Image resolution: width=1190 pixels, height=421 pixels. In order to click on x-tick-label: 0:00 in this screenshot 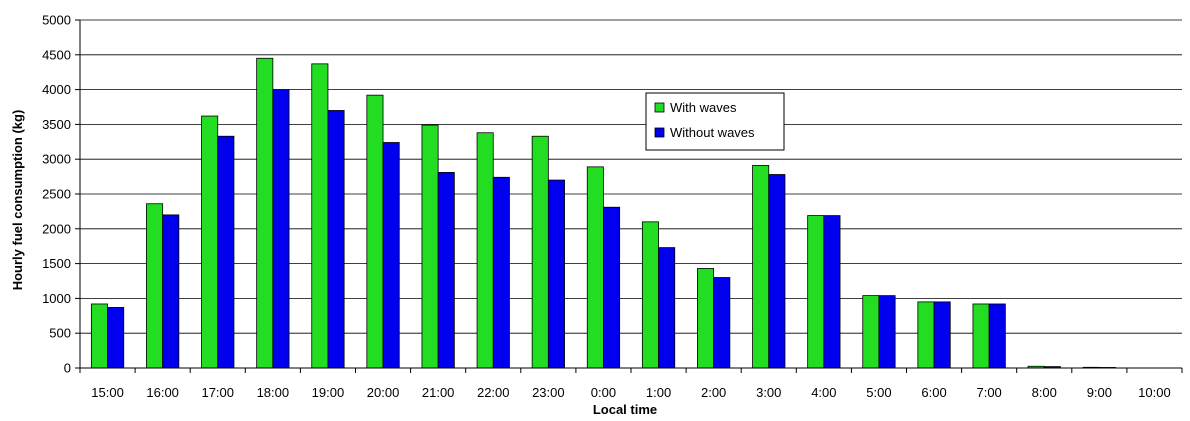, I will do `click(603, 392)`.